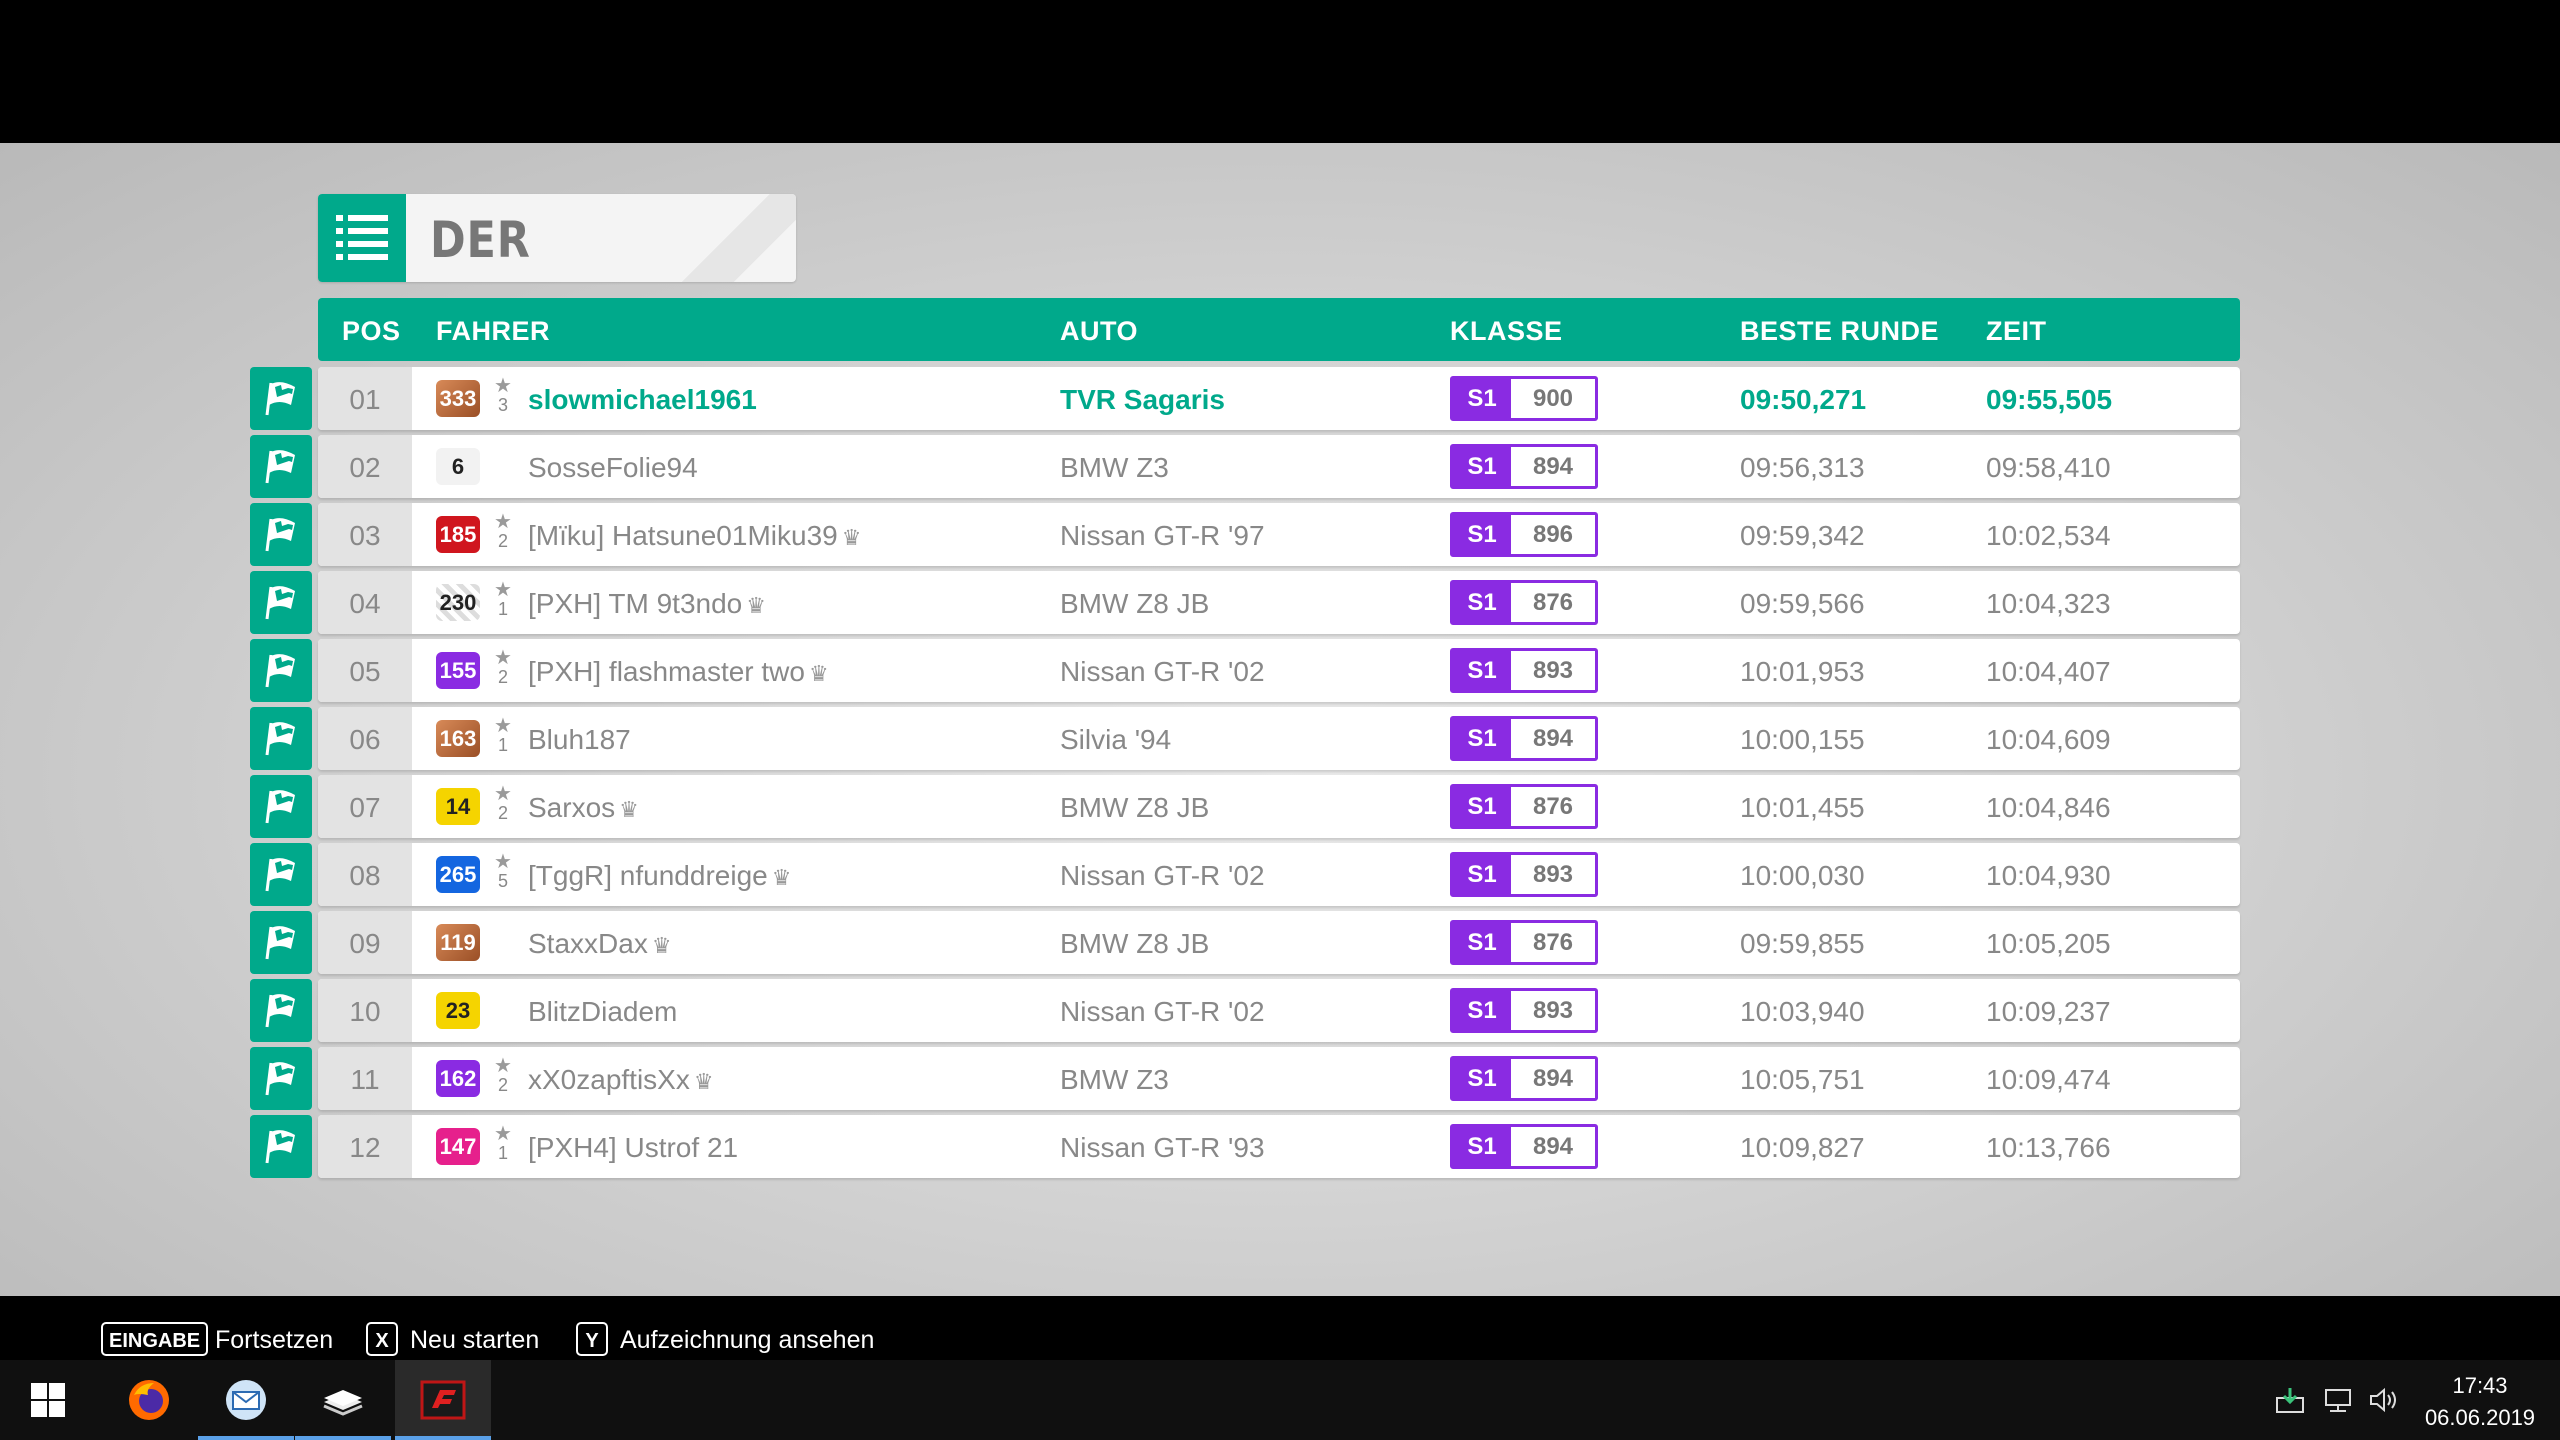  What do you see at coordinates (2480, 1402) in the screenshot?
I see `system-clock: 17:43 06.06.2019` at bounding box center [2480, 1402].